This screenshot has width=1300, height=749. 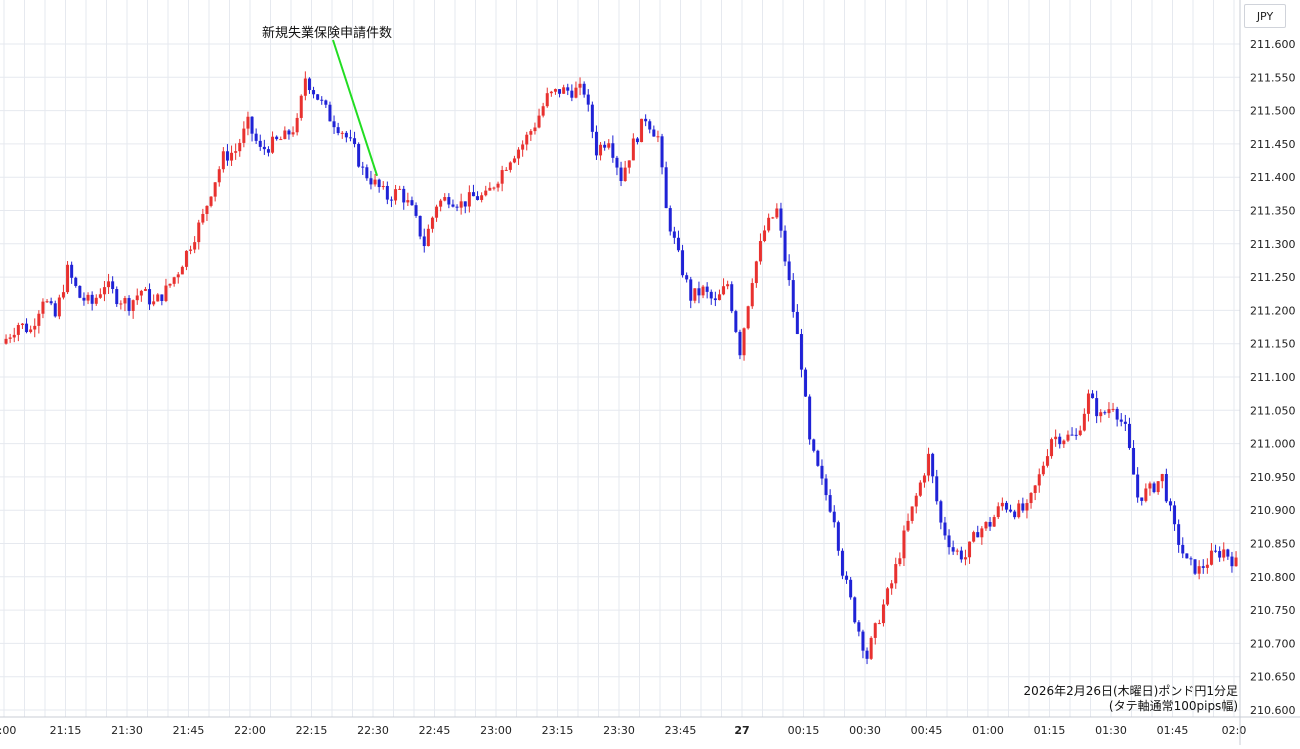 I want to click on y-tick-label: 210.900, so click(x=1273, y=510).